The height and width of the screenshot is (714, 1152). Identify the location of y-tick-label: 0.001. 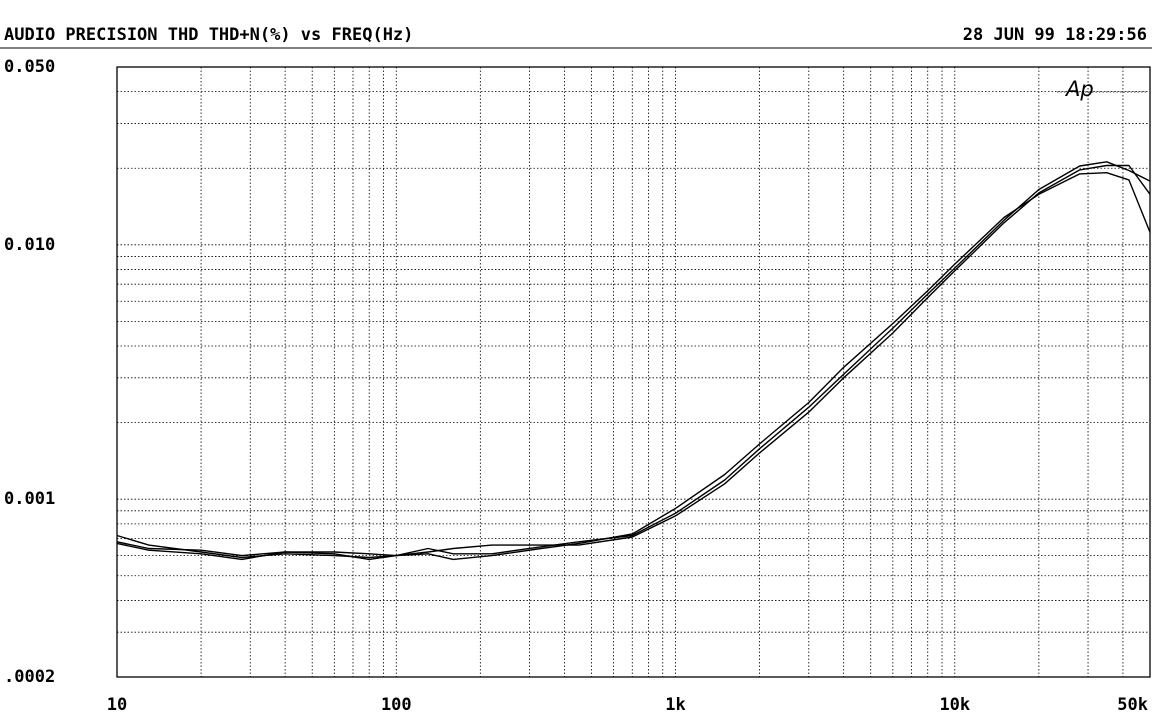
(29, 499).